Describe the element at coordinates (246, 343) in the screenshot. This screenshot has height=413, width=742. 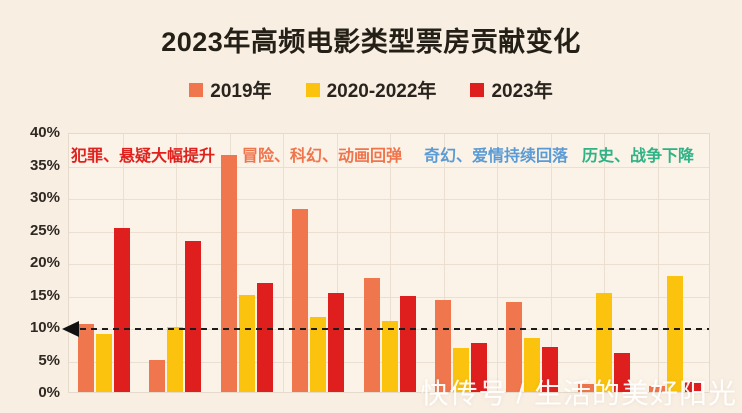
I see `bar-group3-series2` at that location.